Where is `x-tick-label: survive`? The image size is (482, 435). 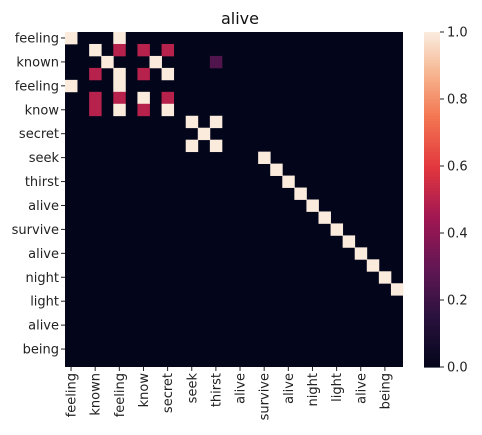
x-tick-label: survive is located at coordinates (265, 396).